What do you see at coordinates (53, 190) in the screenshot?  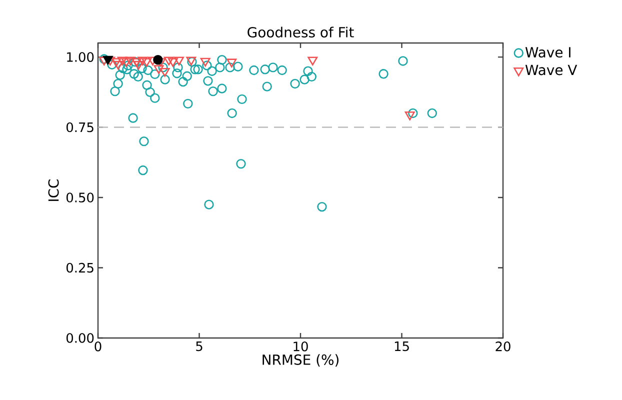 I see `y-axis-title: ICC` at bounding box center [53, 190].